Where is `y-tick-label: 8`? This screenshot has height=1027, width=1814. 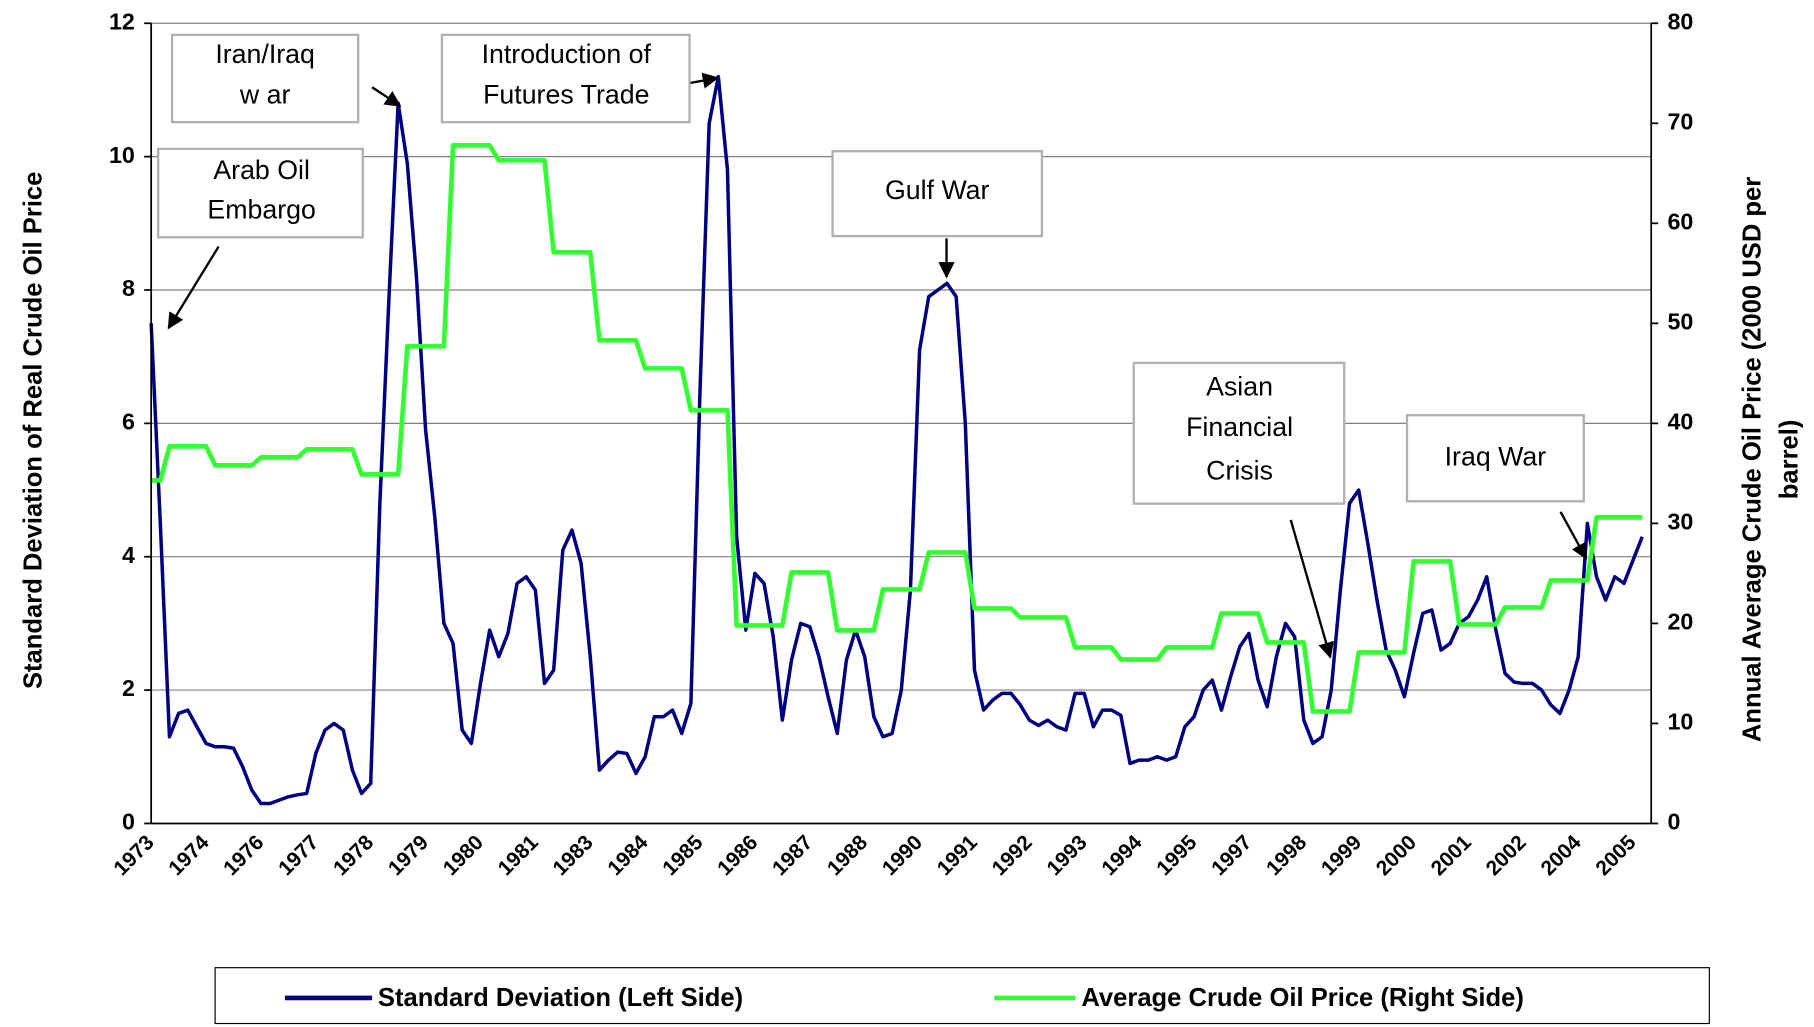
y-tick-label: 8 is located at coordinates (128, 288).